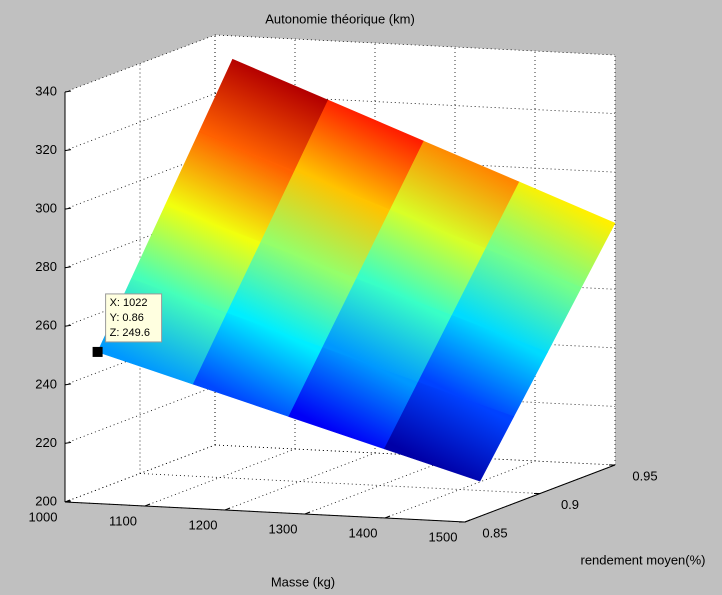 The width and height of the screenshot is (722, 595). I want to click on y-axis-label: rendement moyen(%), so click(643, 559).